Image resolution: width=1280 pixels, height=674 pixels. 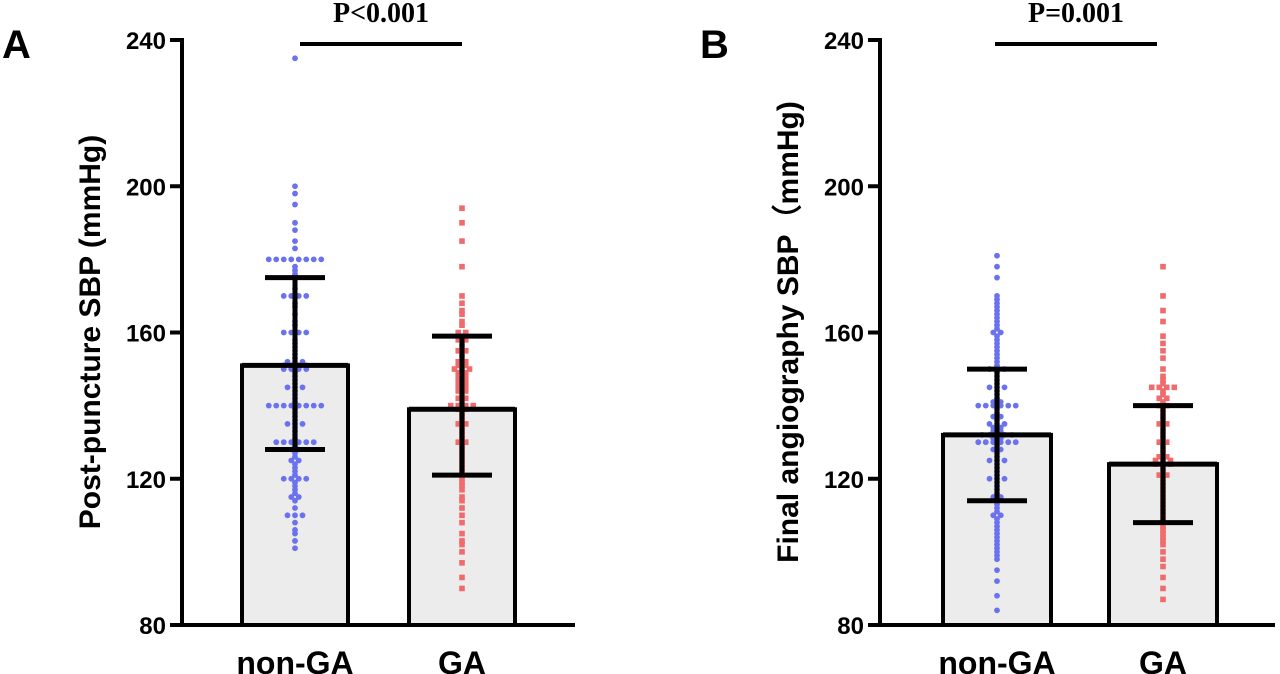 What do you see at coordinates (381, 14) in the screenshot?
I see `p-value-a: P<0.001` at bounding box center [381, 14].